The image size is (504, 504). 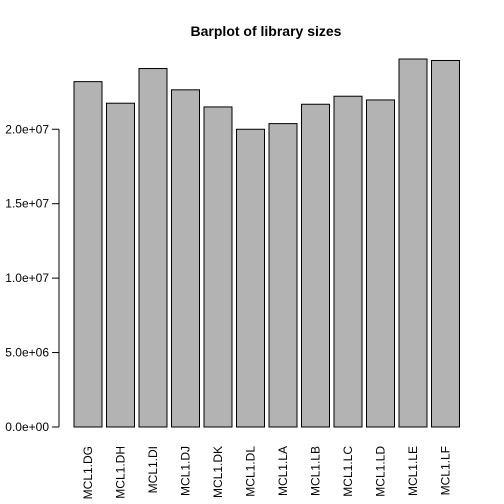 What do you see at coordinates (185, 258) in the screenshot?
I see `bar-mcl1-dj` at bounding box center [185, 258].